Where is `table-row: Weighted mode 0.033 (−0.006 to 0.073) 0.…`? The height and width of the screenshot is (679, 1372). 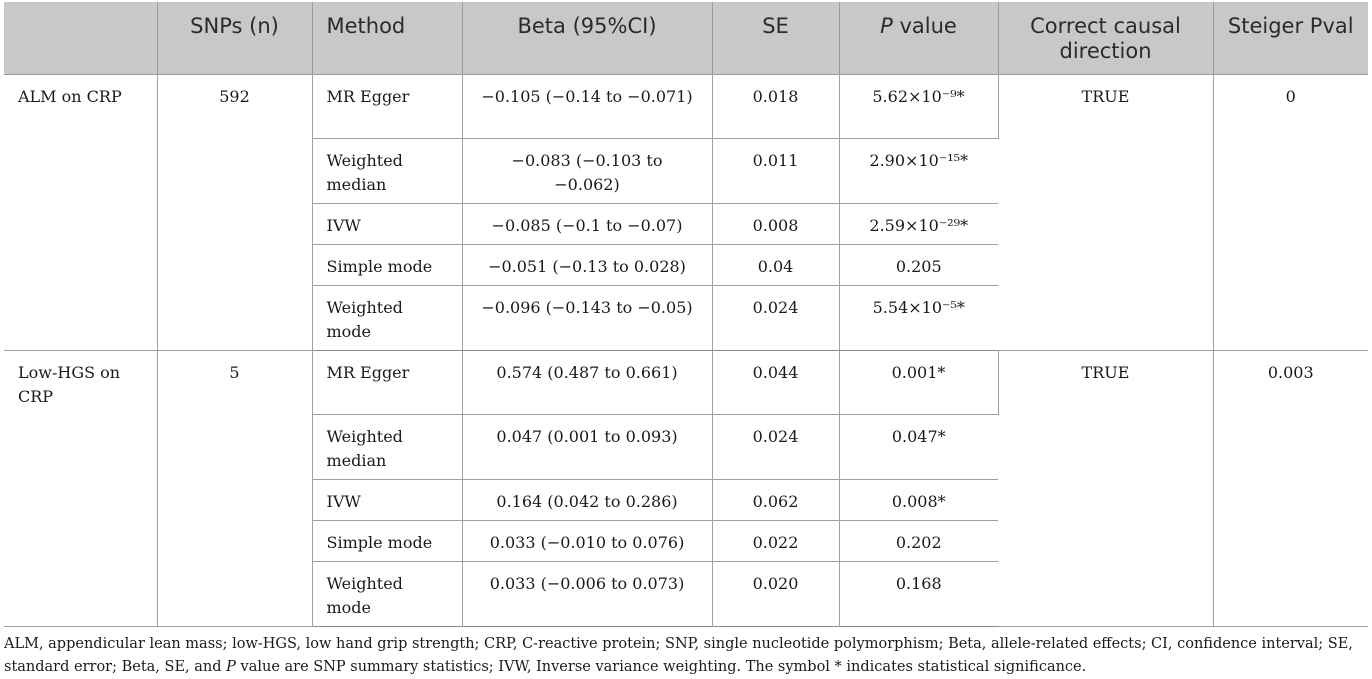 table-row: Weighted mode 0.033 (−0.006 to 0.073) 0.… is located at coordinates (686, 594).